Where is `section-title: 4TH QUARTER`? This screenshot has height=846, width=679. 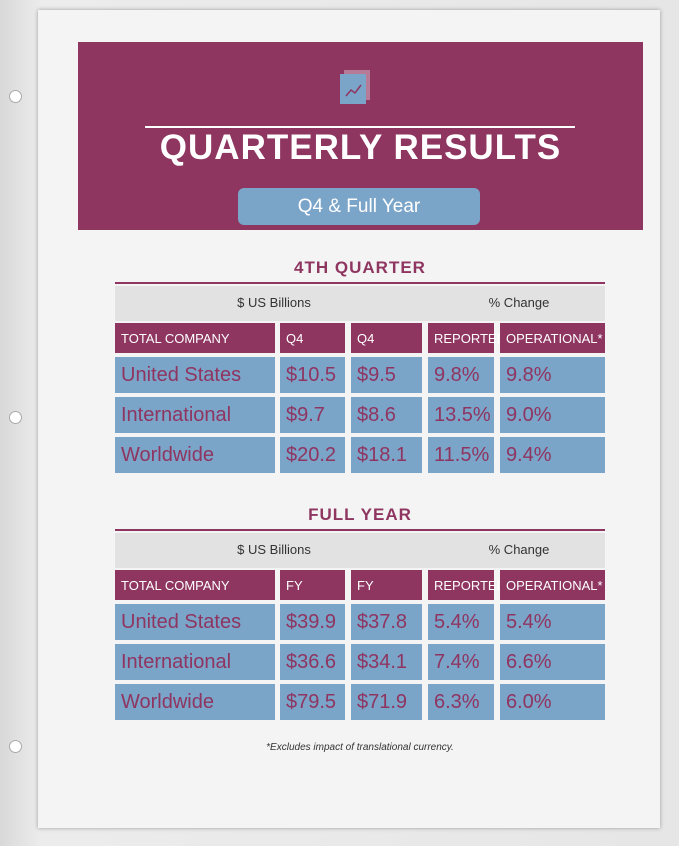 section-title: 4TH QUARTER is located at coordinates (360, 267).